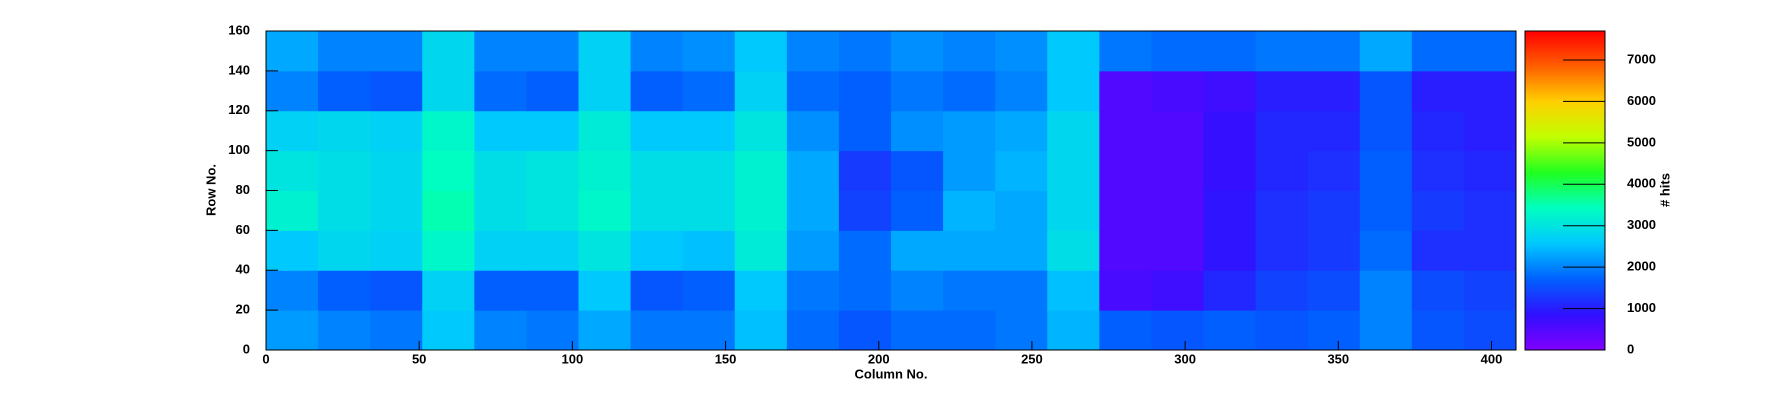 The height and width of the screenshot is (417, 1784). Describe the element at coordinates (1664, 190) in the screenshot. I see `z-axis-title: # hits` at that location.